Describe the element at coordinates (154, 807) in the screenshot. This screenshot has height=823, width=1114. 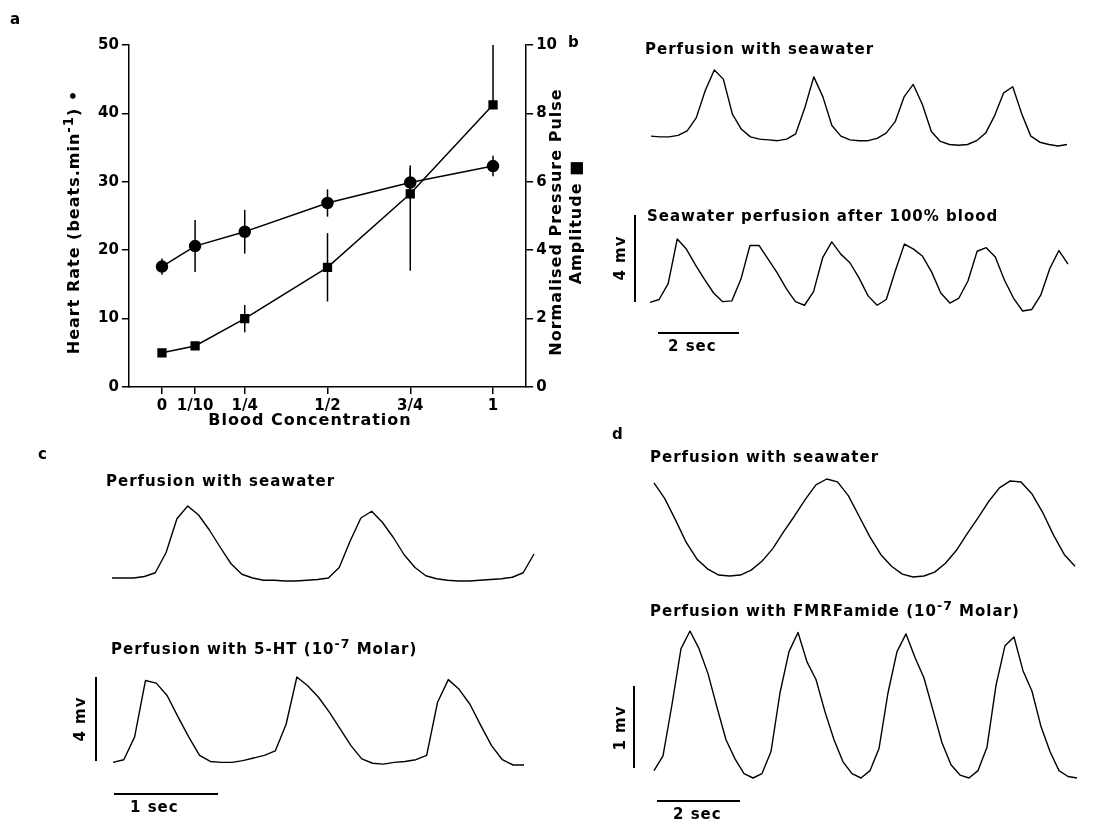
I see `text: 1 sec` at that location.